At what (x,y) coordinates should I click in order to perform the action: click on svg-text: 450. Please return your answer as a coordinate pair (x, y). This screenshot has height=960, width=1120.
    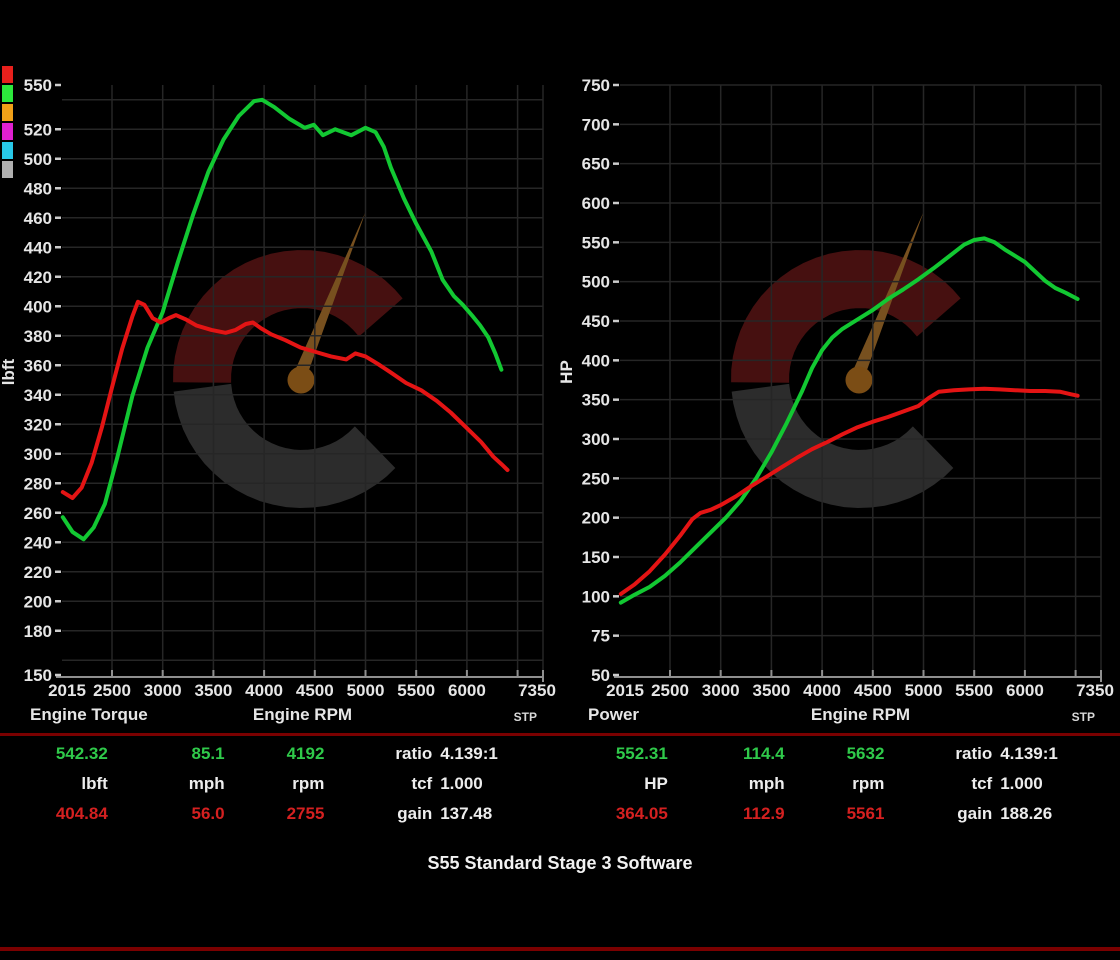
    Looking at the image, I should click on (596, 321).